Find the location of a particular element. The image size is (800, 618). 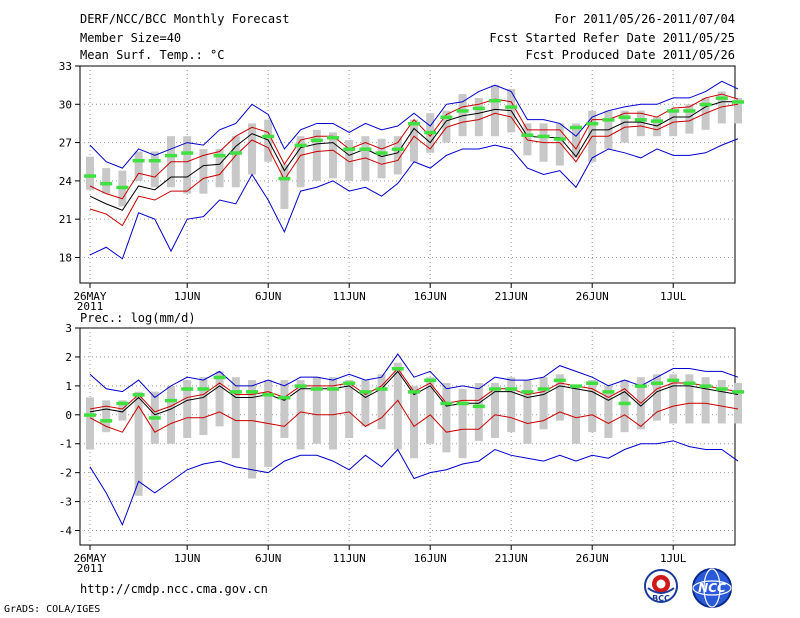

y-tick-label: 27 is located at coordinates (65, 143).